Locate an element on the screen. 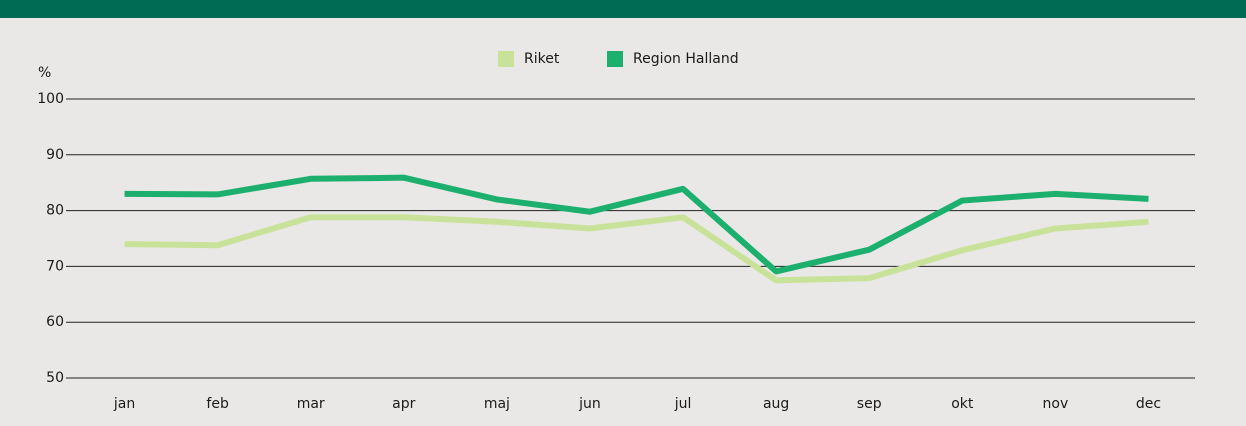  header-band is located at coordinates (623, 9).